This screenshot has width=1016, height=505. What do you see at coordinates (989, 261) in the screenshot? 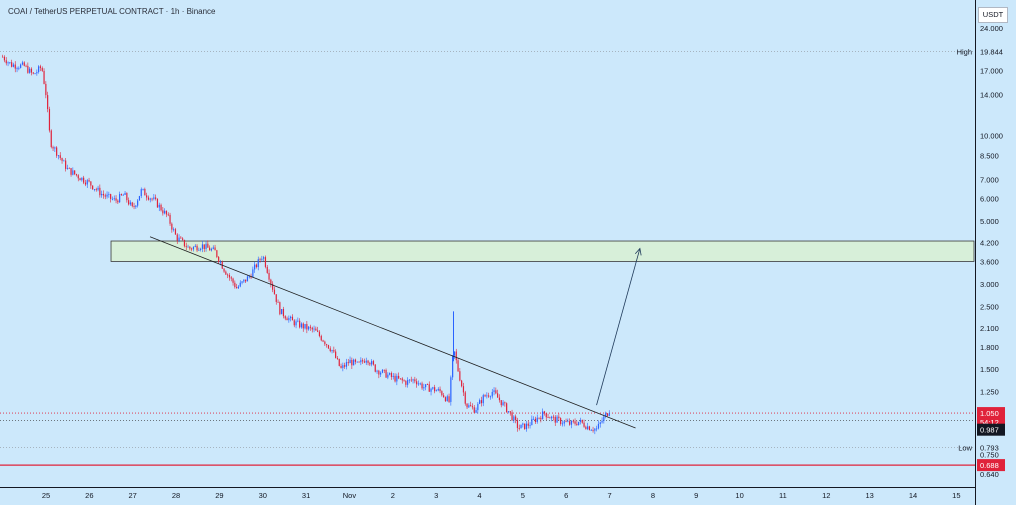
I see `price-tick-label: 3.600` at bounding box center [989, 261].